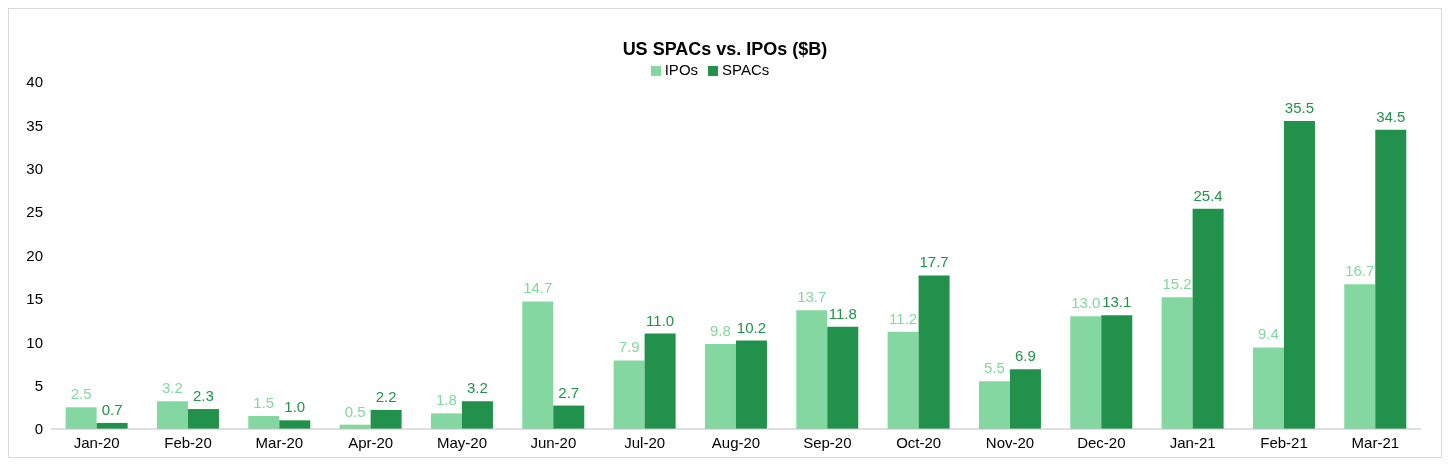 The height and width of the screenshot is (466, 1450). Describe the element at coordinates (34, 82) in the screenshot. I see `y-tick-label: 40` at that location.